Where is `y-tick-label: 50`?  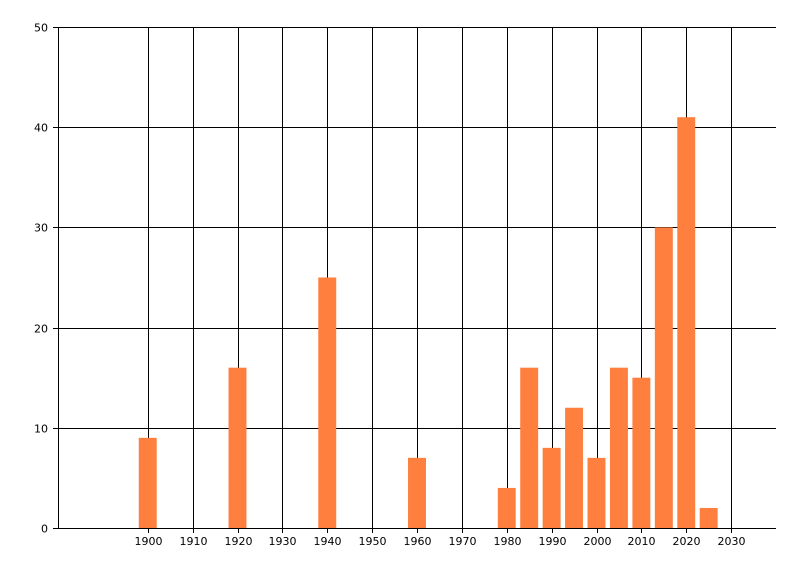 y-tick-label: 50 is located at coordinates (41, 28).